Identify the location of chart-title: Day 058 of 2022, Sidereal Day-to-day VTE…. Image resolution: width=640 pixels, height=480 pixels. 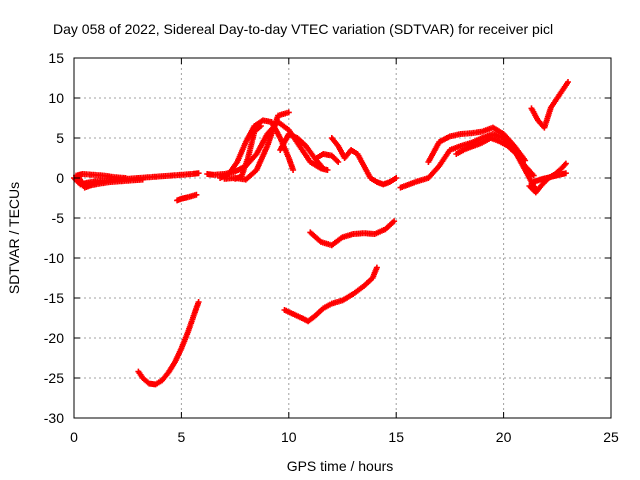
(303, 29).